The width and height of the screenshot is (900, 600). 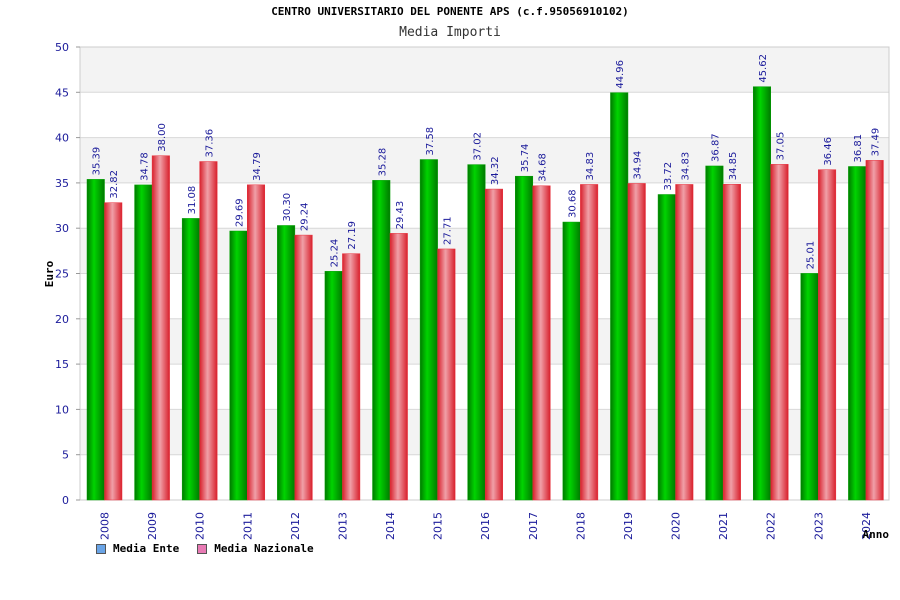 I want to click on value-label-nazionale: 29.24, so click(x=305, y=216).